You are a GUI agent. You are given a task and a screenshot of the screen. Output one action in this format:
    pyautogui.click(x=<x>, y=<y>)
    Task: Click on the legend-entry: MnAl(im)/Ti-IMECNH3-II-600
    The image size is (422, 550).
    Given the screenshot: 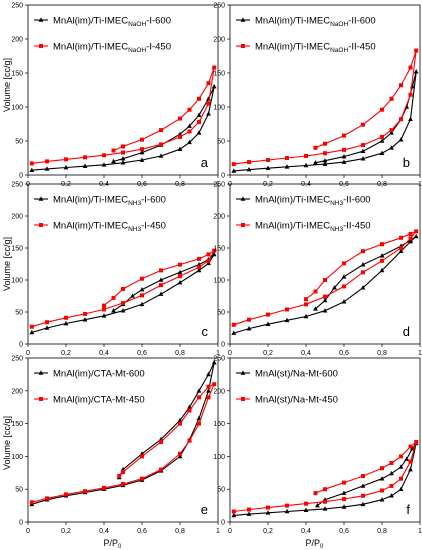 What is the action you would take?
    pyautogui.click(x=303, y=201)
    